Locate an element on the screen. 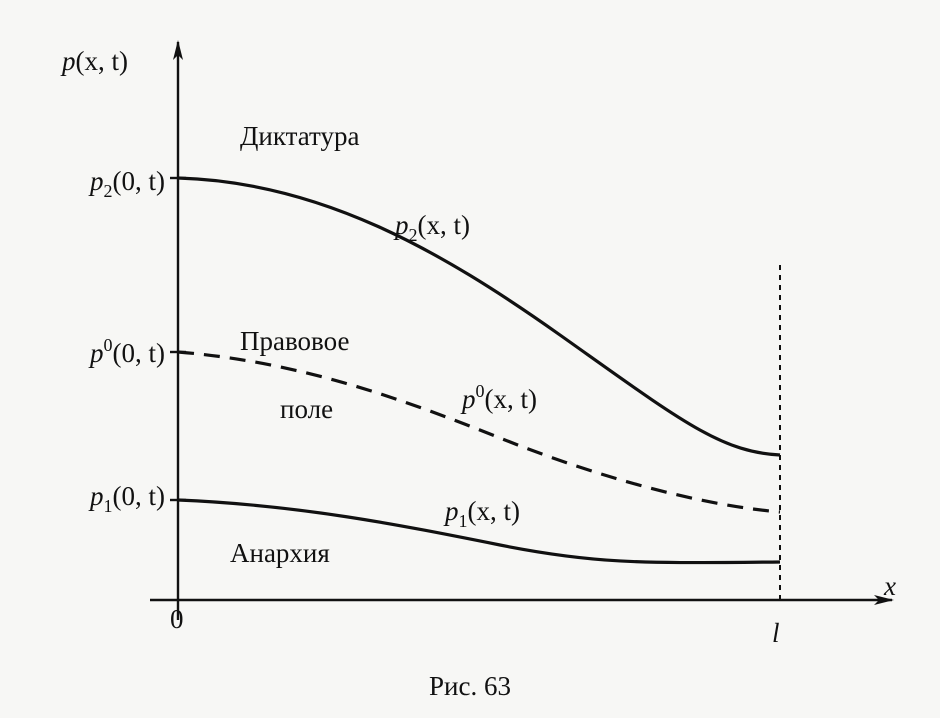 This screenshot has height=718, width=940. region-label: поле is located at coordinates (306, 409).